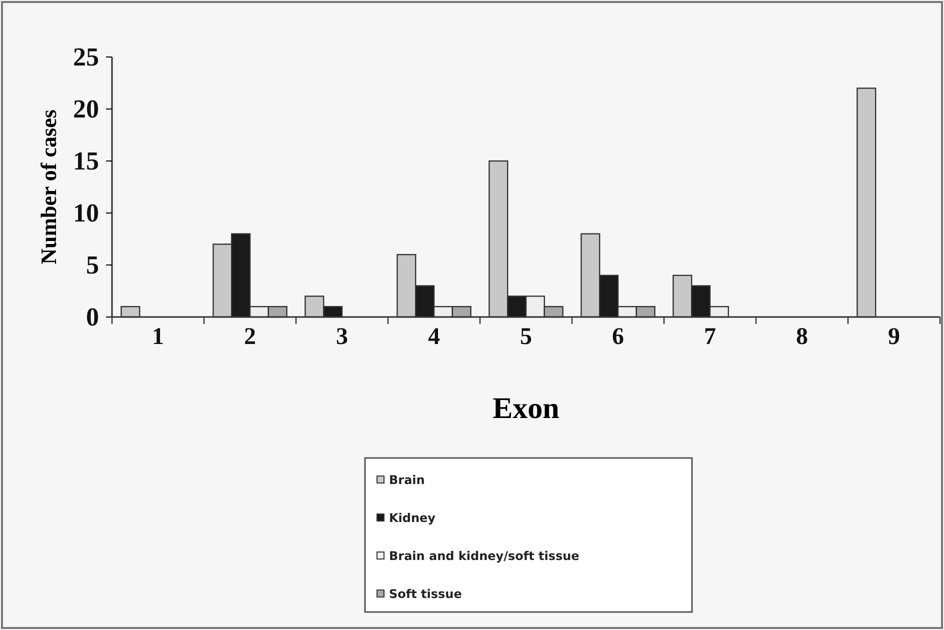 This screenshot has width=944, height=630. What do you see at coordinates (894, 337) in the screenshot?
I see `x-tick-label: 9` at bounding box center [894, 337].